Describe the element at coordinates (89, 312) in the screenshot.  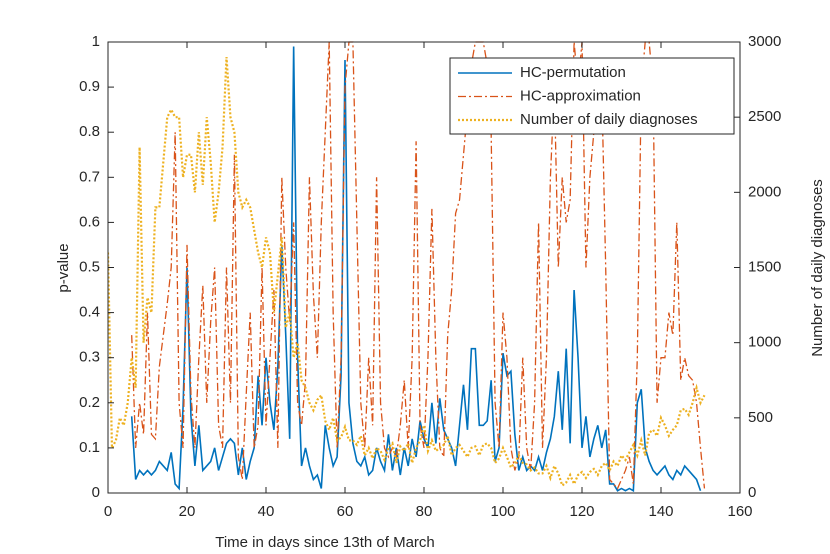
I see `y-tick-label: 0.4` at that location.